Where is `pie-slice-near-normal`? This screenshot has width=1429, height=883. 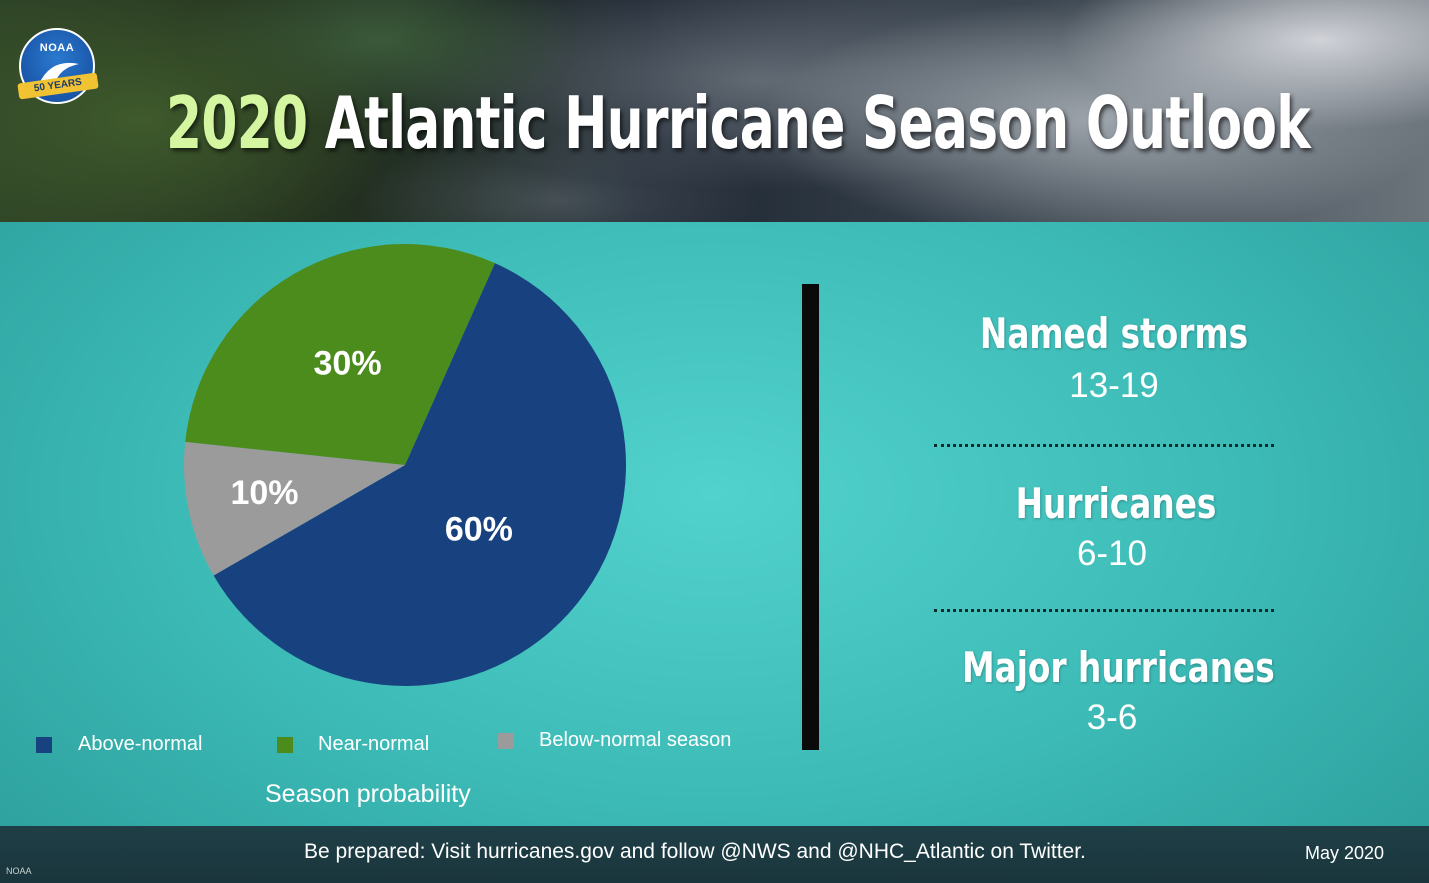 pie-slice-near-normal is located at coordinates (340, 354).